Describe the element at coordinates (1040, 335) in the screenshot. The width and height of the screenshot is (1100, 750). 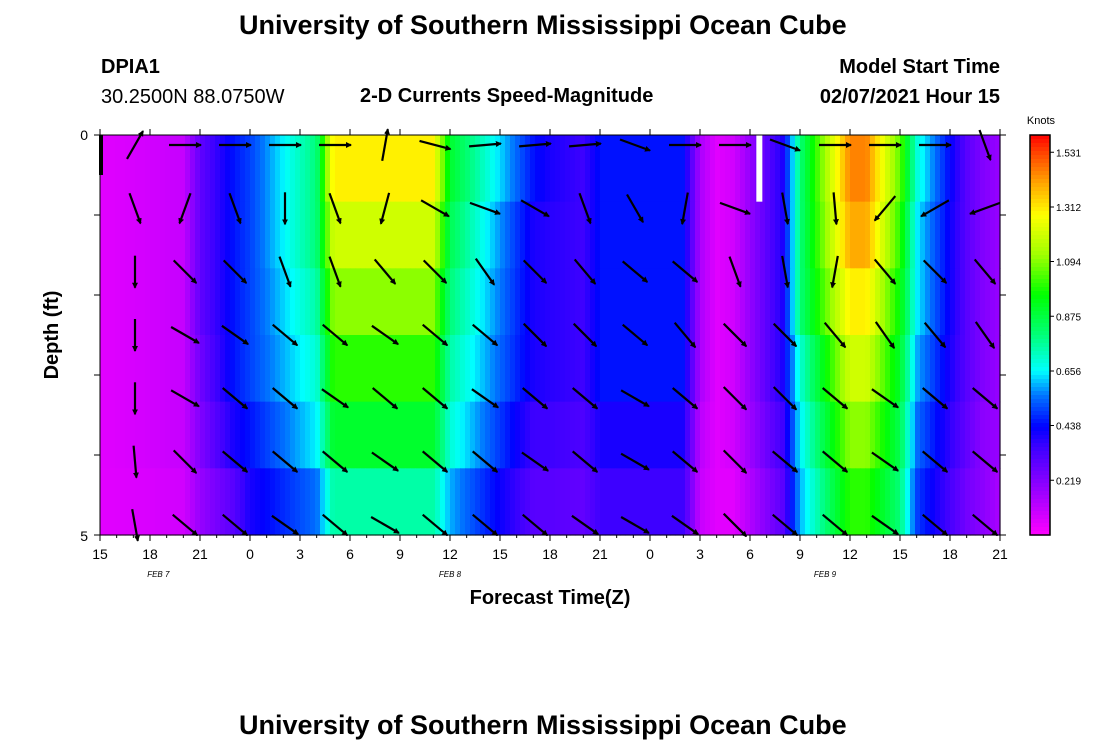
I see `colorbar-frame` at that location.